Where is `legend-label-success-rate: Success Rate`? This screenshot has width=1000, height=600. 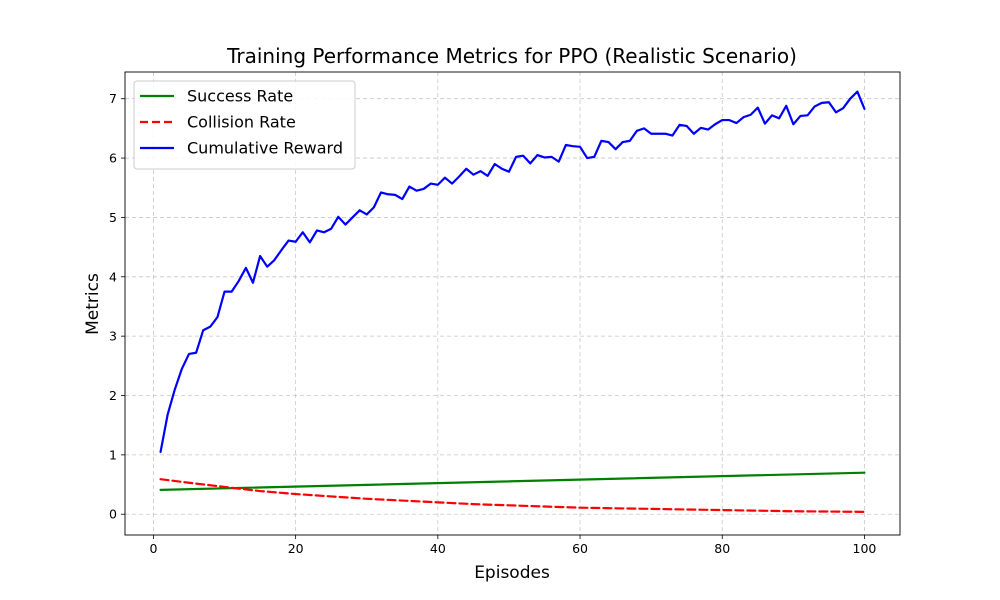 legend-label-success-rate: Success Rate is located at coordinates (240, 96).